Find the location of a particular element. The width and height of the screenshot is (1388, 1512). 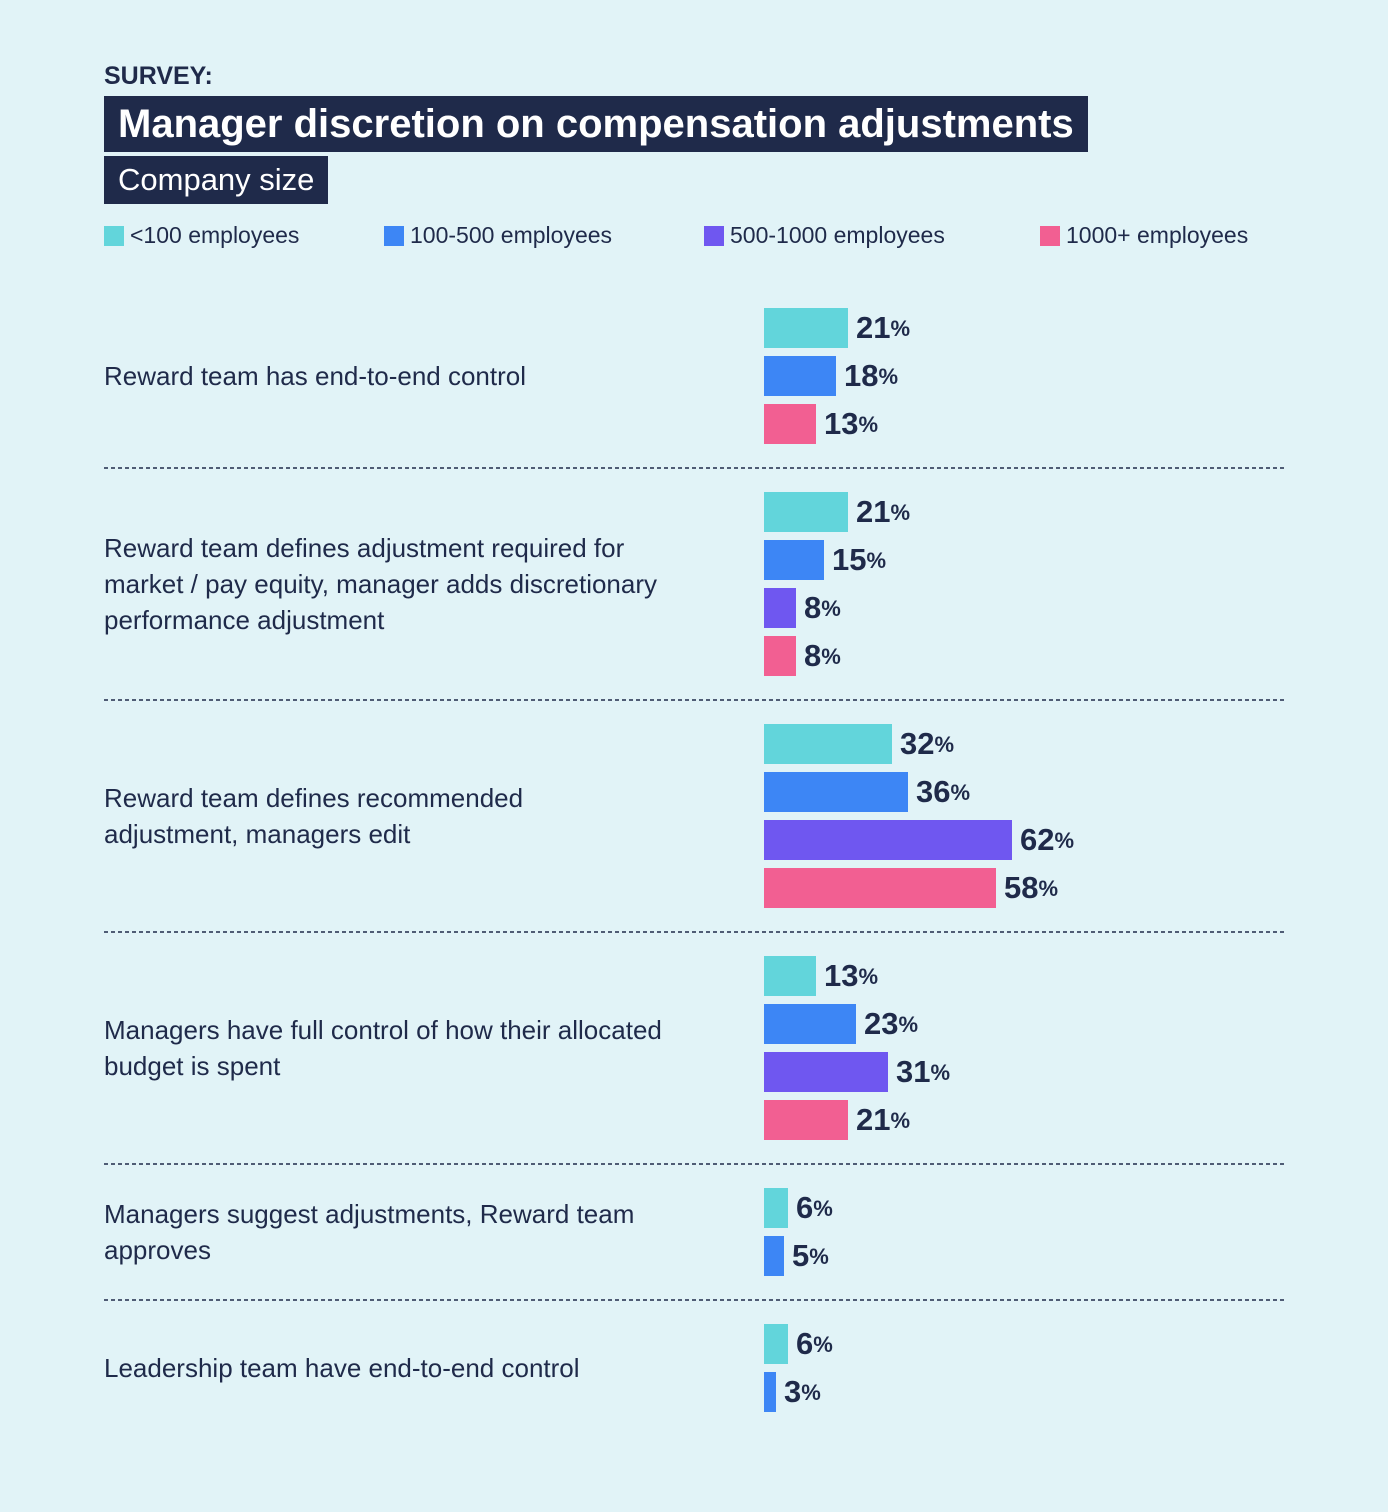

legend-label: <100 employees is located at coordinates (214, 235).